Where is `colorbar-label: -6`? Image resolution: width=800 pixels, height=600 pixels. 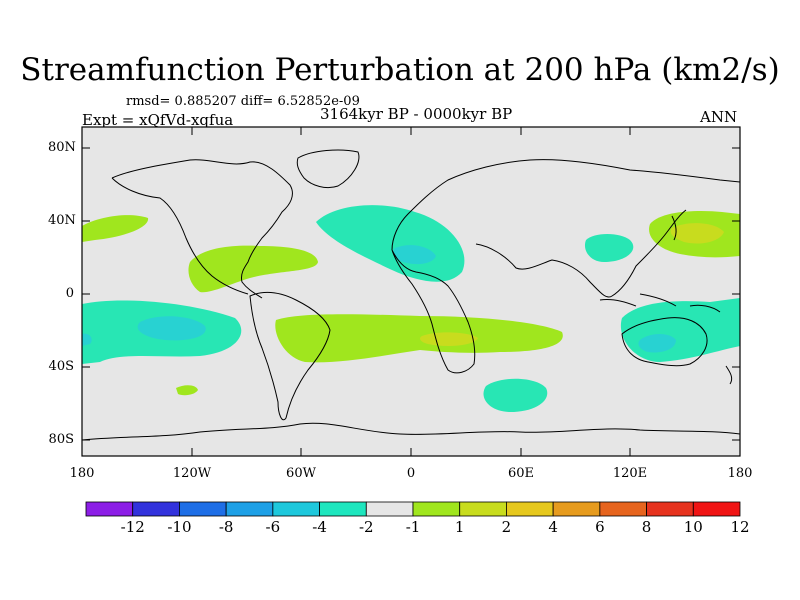
colorbar-label: -6 is located at coordinates (273, 527).